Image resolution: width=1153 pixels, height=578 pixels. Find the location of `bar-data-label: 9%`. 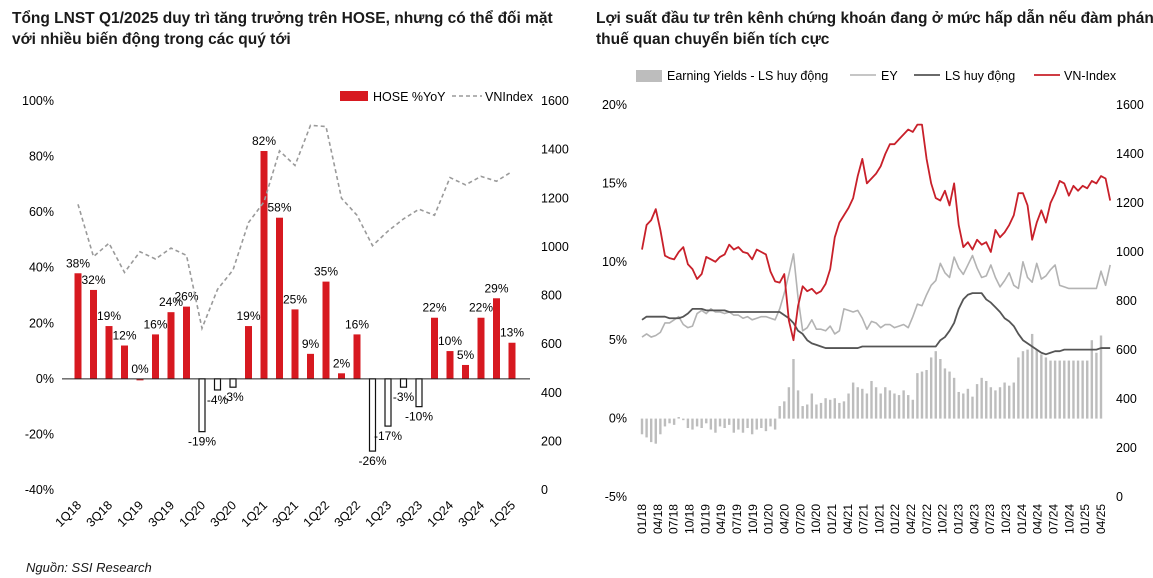

bar-data-label: 9% is located at coordinates (311, 344).